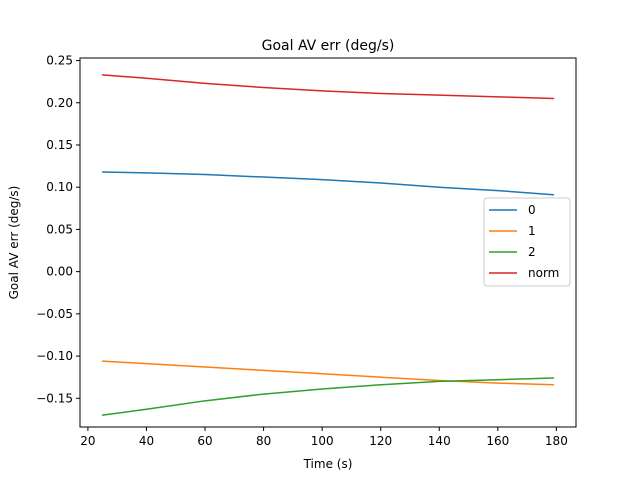 This screenshot has height=480, width=640. Describe the element at coordinates (204, 441) in the screenshot. I see `x-tick-label: 60` at that location.